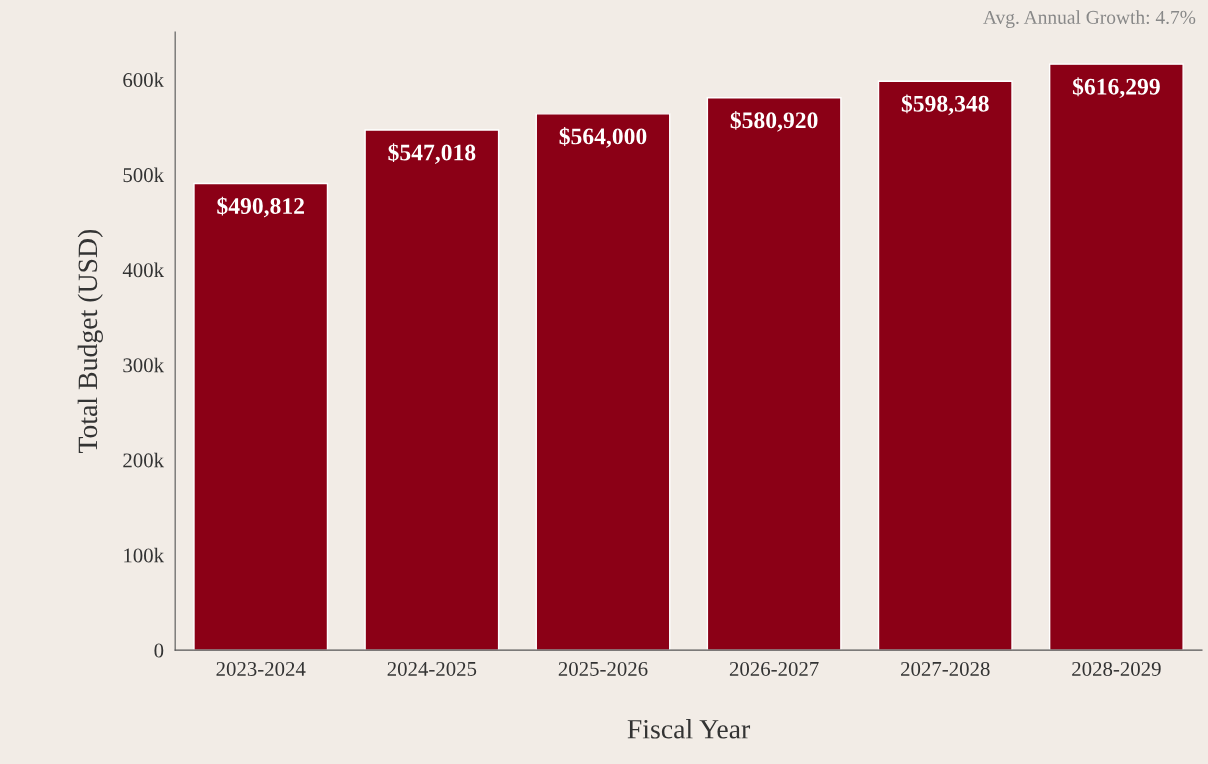 The height and width of the screenshot is (764, 1208). What do you see at coordinates (432, 668) in the screenshot?
I see `x-tick-label: 2024-2025` at bounding box center [432, 668].